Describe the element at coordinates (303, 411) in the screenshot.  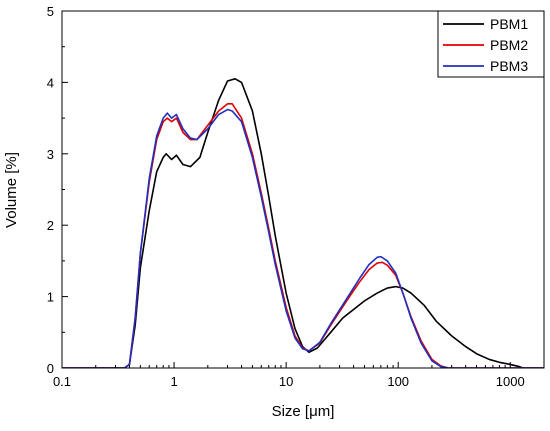
I see `x-axis-title: Size [μm]` at that location.